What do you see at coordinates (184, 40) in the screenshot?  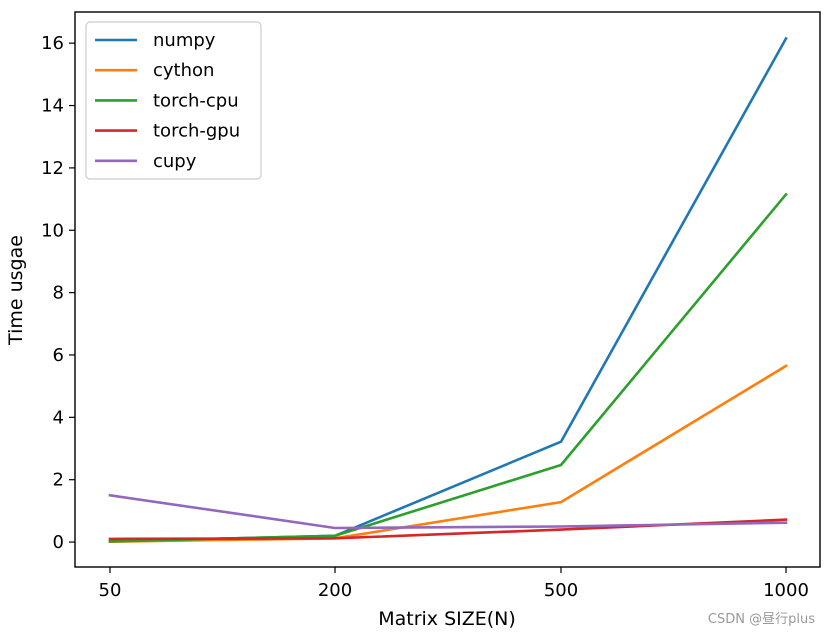 I see `legend-label-numpy: numpy` at bounding box center [184, 40].